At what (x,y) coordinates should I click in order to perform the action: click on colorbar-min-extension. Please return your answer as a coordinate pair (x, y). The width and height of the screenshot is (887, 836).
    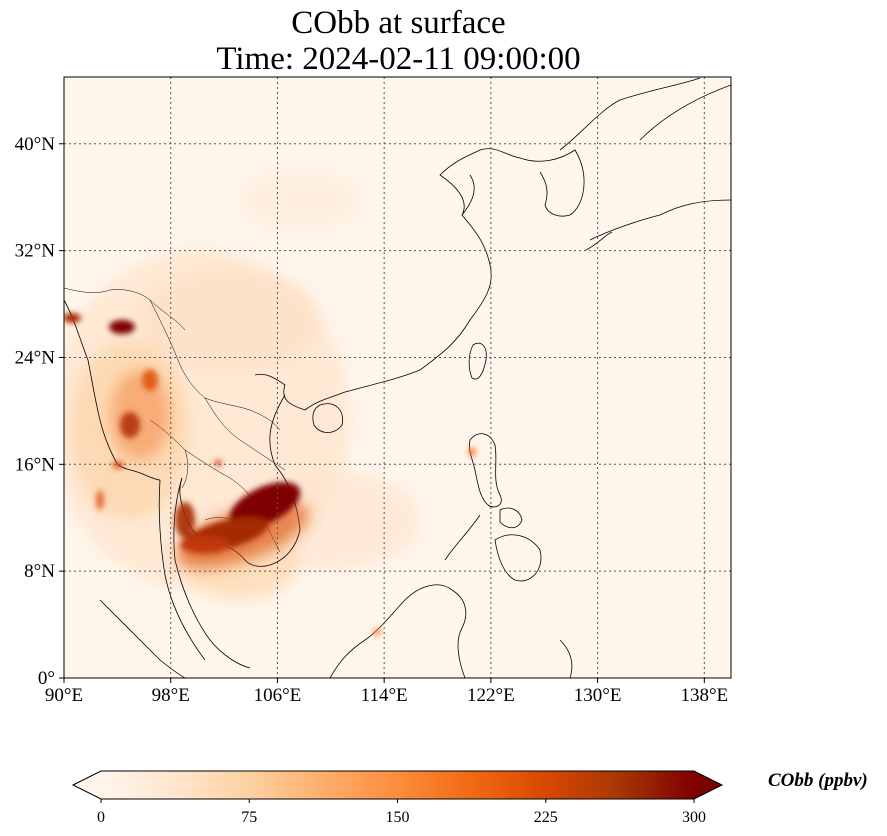
    Looking at the image, I should click on (87, 785).